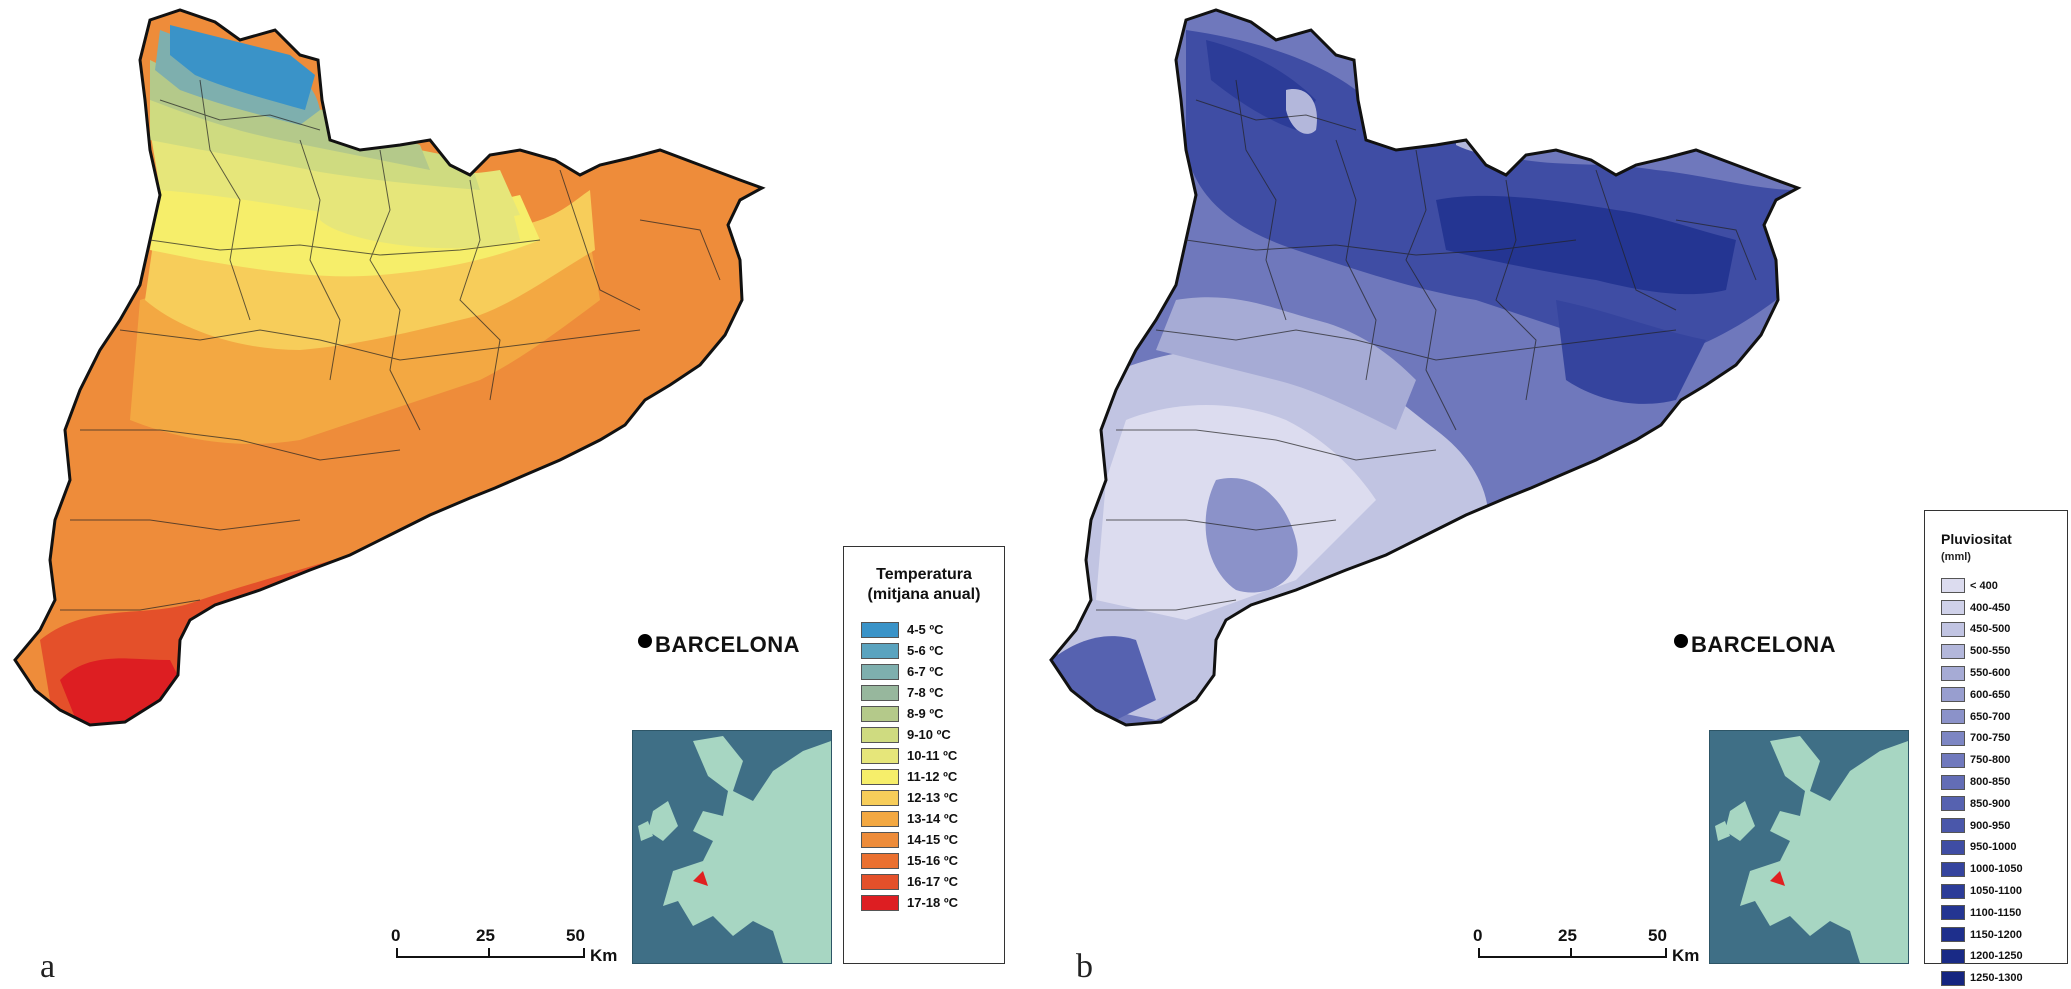  Describe the element at coordinates (1996, 869) in the screenshot. I see `legend-label: 1000-1050` at that location.